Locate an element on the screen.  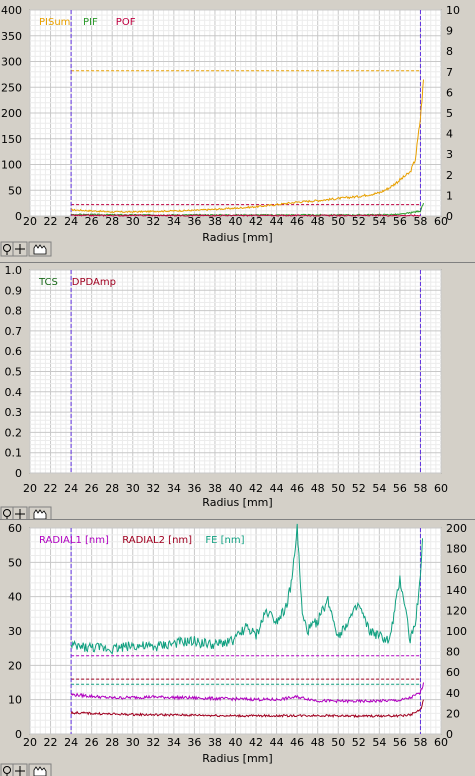
y-tick-label-left: 300 is located at coordinates (11, 62).